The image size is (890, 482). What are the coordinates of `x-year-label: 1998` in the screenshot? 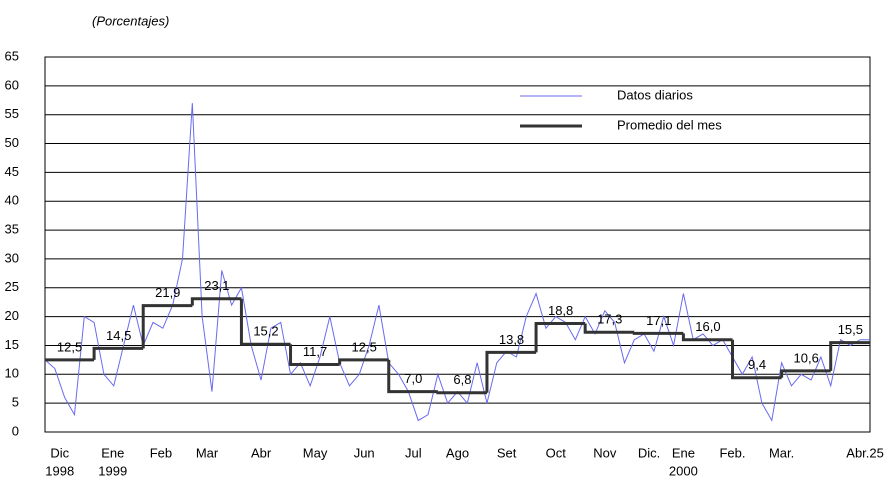 It's located at (59, 470).